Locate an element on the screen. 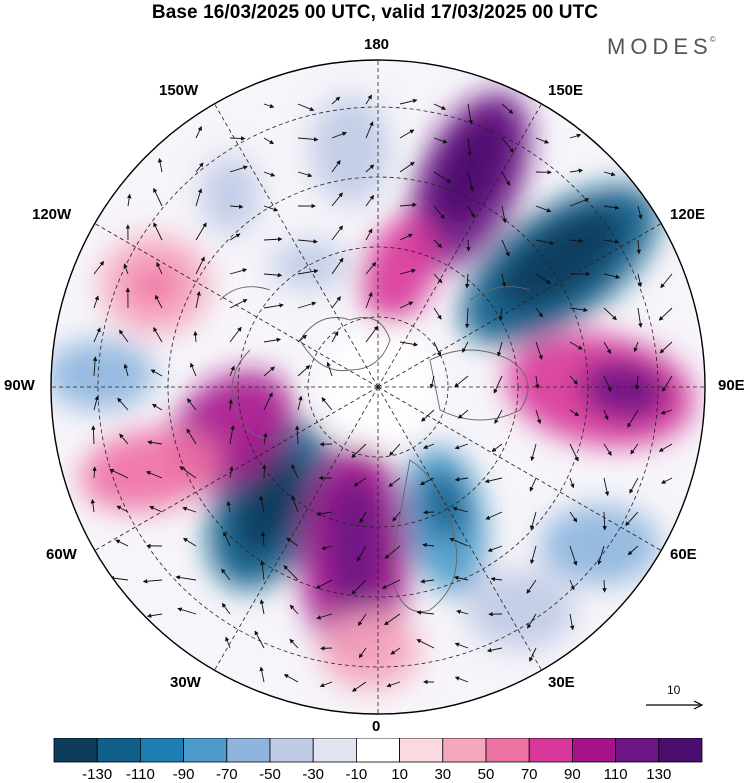 This screenshot has width=750, height=783. colorbar-tick-label: 10 is located at coordinates (399, 774).